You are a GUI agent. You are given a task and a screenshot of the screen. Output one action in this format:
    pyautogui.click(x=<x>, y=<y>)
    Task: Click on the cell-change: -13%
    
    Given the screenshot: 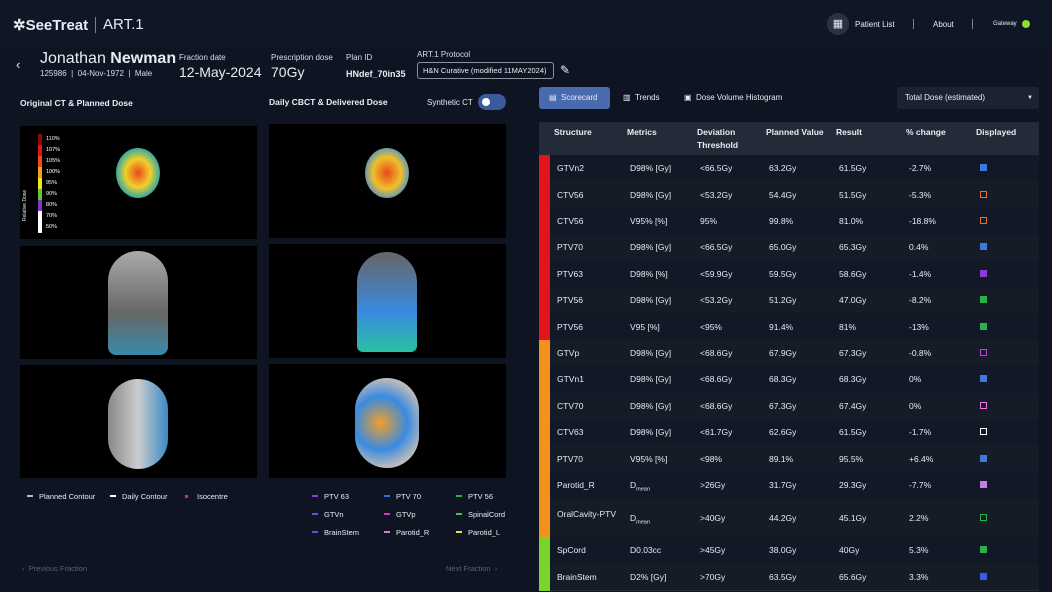 What is the action you would take?
    pyautogui.click(x=919, y=326)
    